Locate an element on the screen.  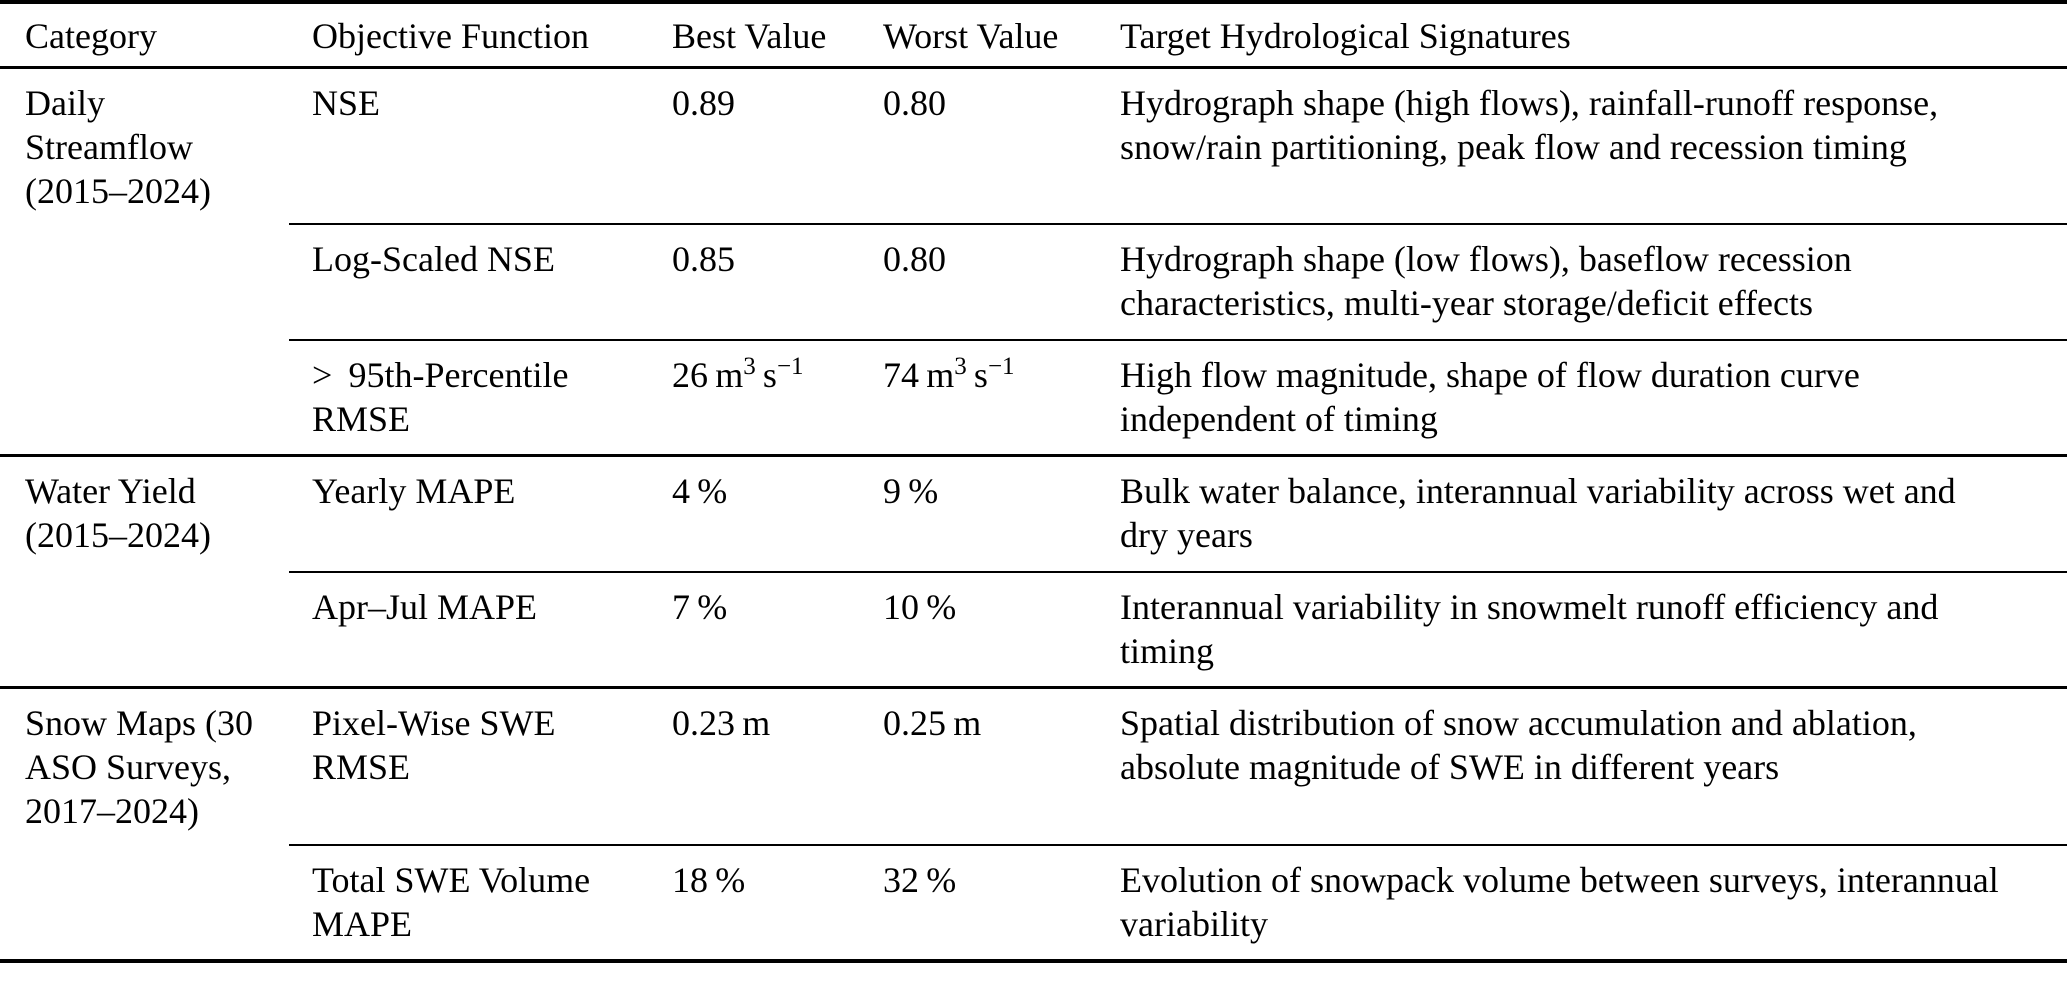
cell-objective: Pixel-Wise SWE RMSE is located at coordinates (469, 765).